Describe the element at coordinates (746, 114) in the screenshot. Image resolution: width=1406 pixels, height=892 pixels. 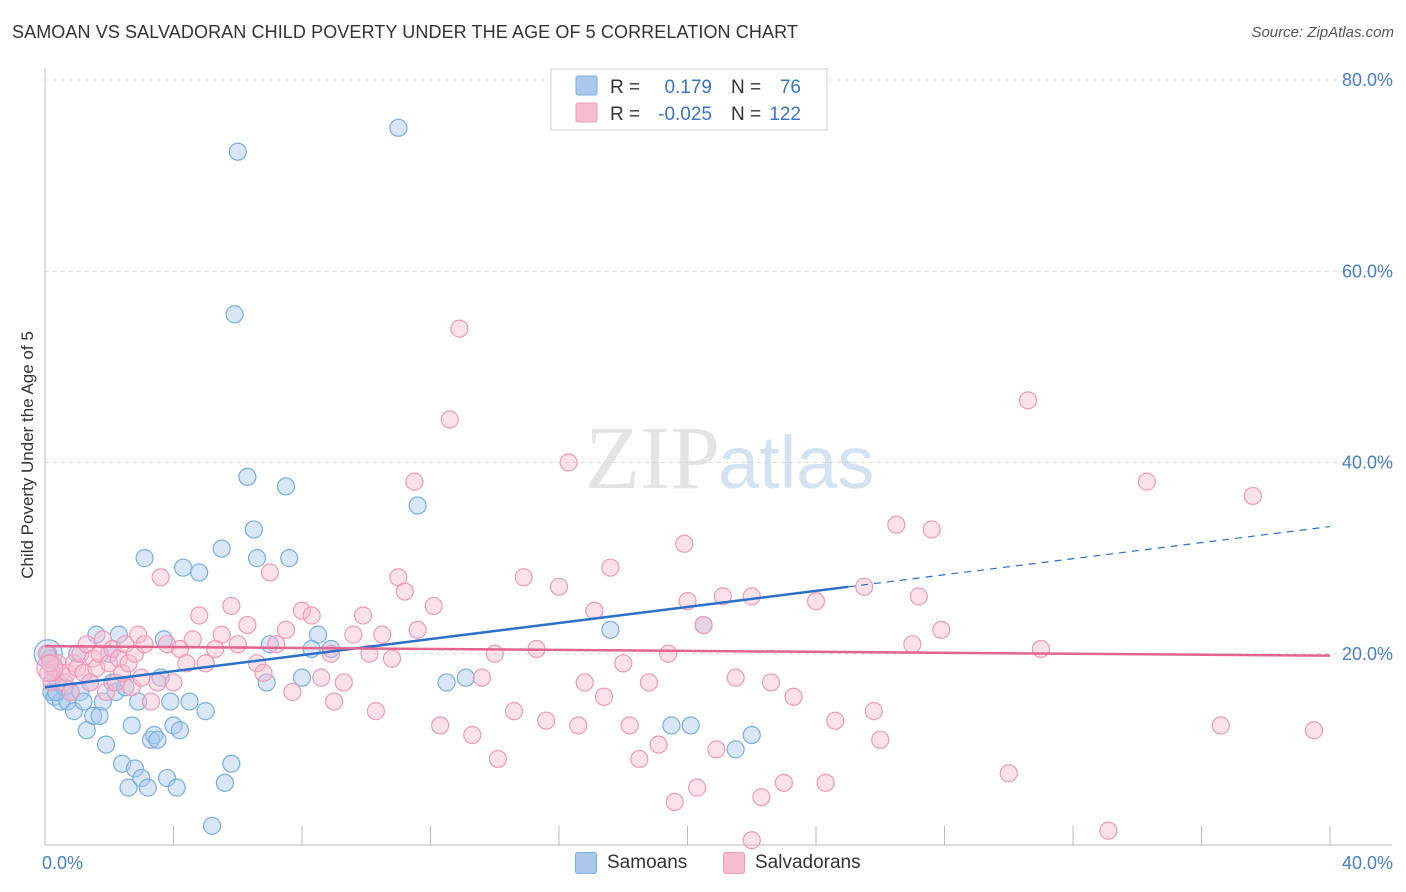
I see `legend-n-label-2: N =` at that location.